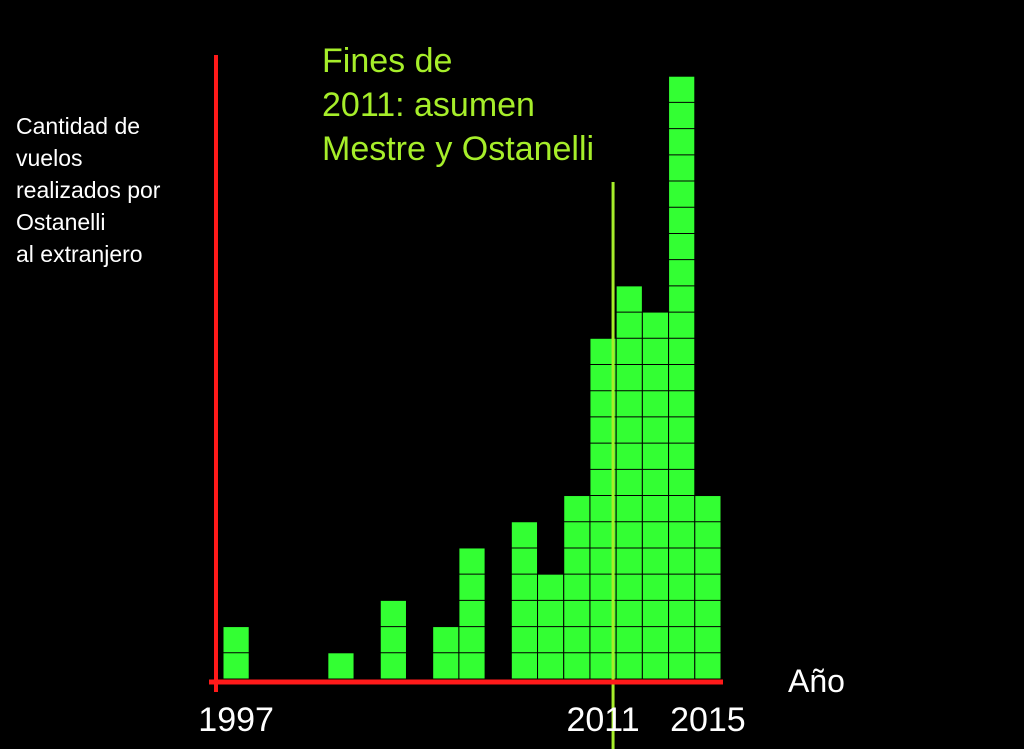 Image resolution: width=1024 pixels, height=749 pixels. I want to click on x-tick-label: 1997, so click(236, 720).